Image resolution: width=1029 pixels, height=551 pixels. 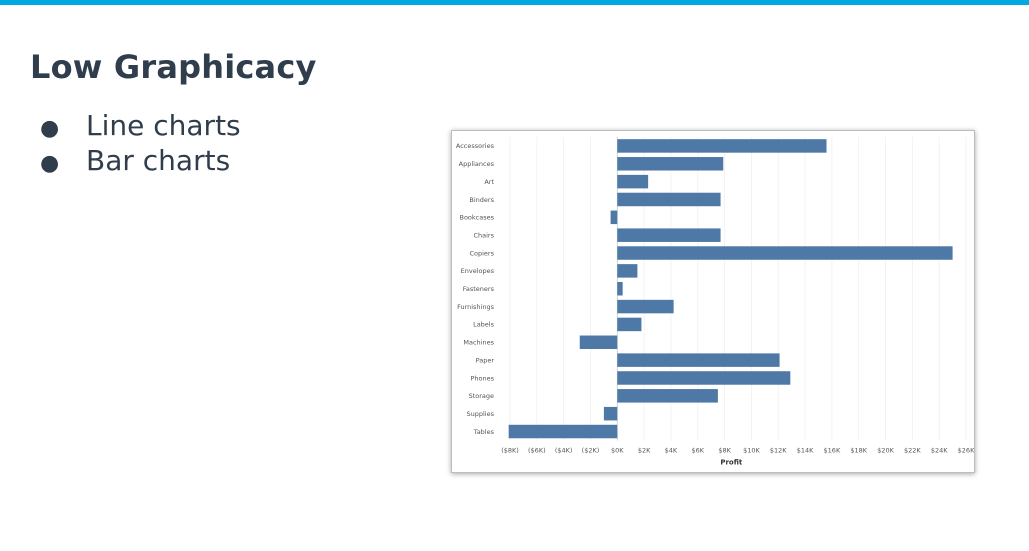 I want to click on category-label: Binders, so click(x=481, y=200).